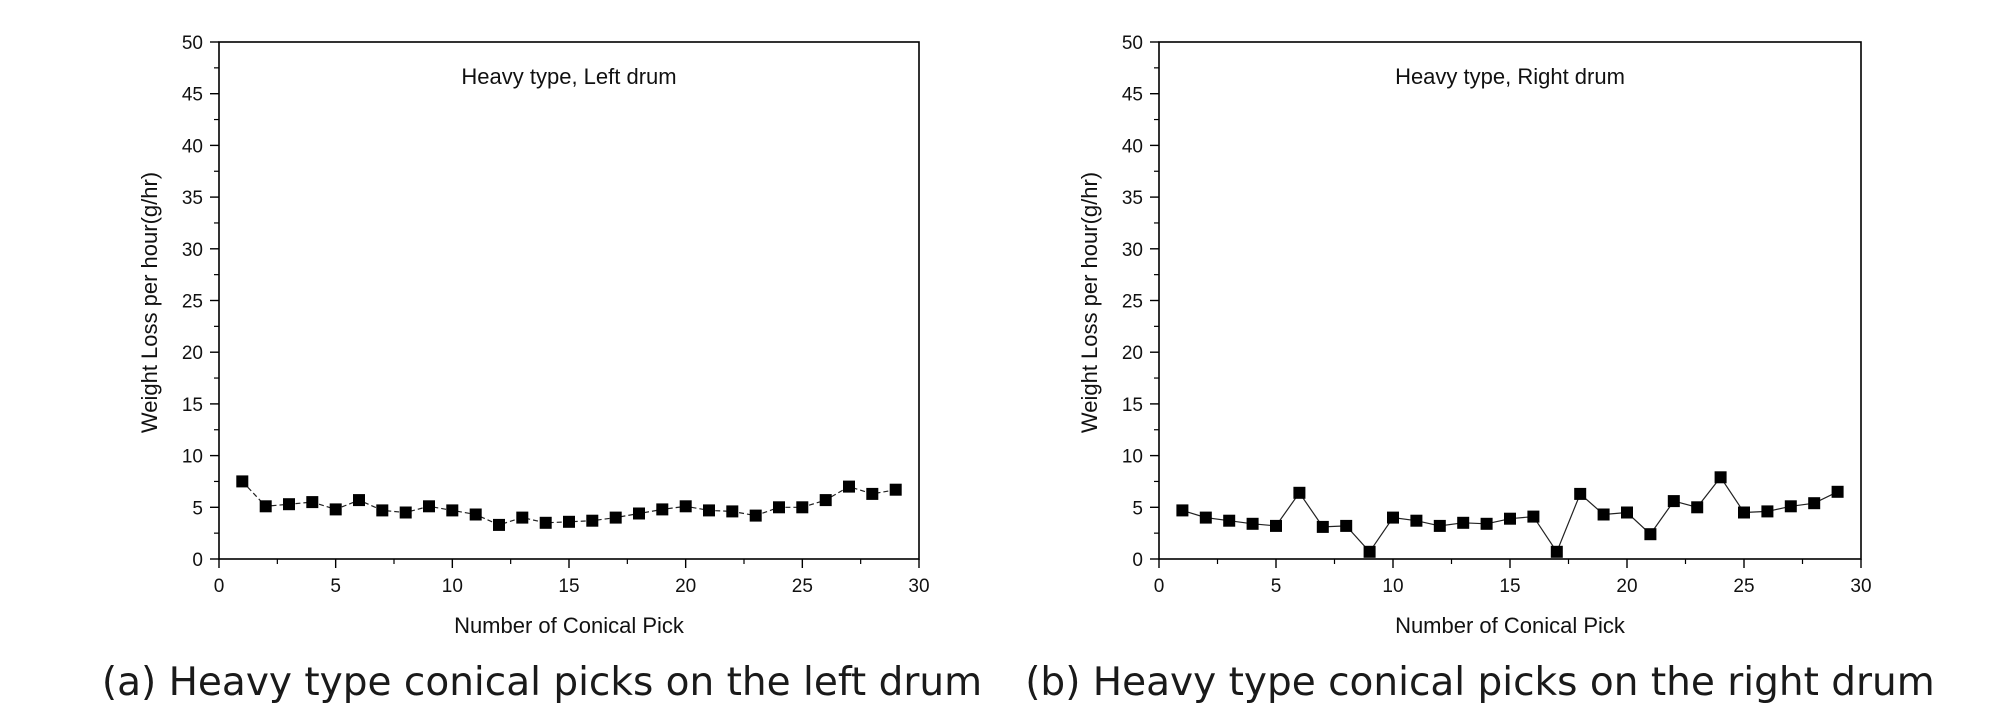 This screenshot has height=721, width=2008. Describe the element at coordinates (568, 76) in the screenshot. I see `chart-title: Heavy type, Left drum` at that location.